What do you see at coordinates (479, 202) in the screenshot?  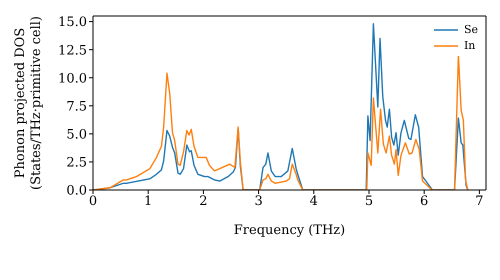 I see `x-tick-label: 7` at bounding box center [479, 202].